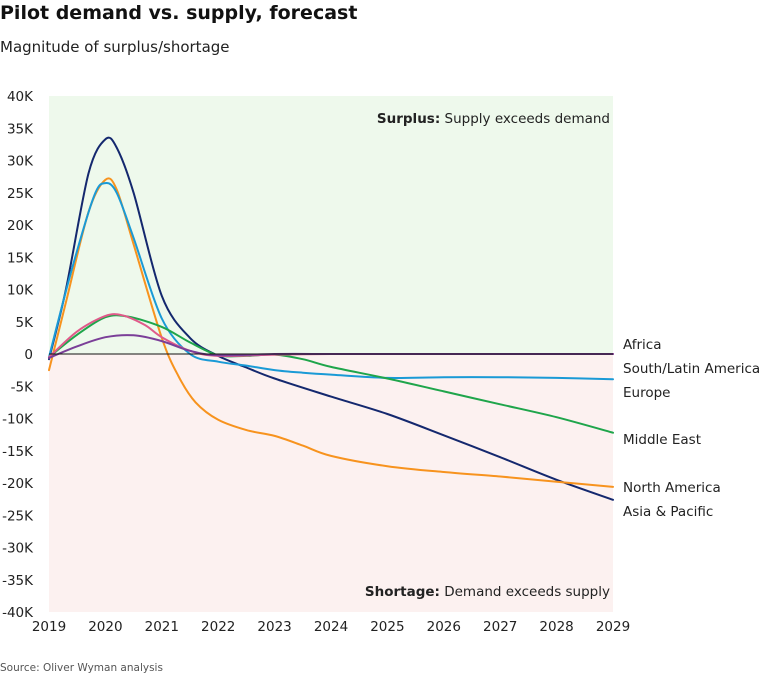  I want to click on x-tick-label: 2028, so click(556, 627).